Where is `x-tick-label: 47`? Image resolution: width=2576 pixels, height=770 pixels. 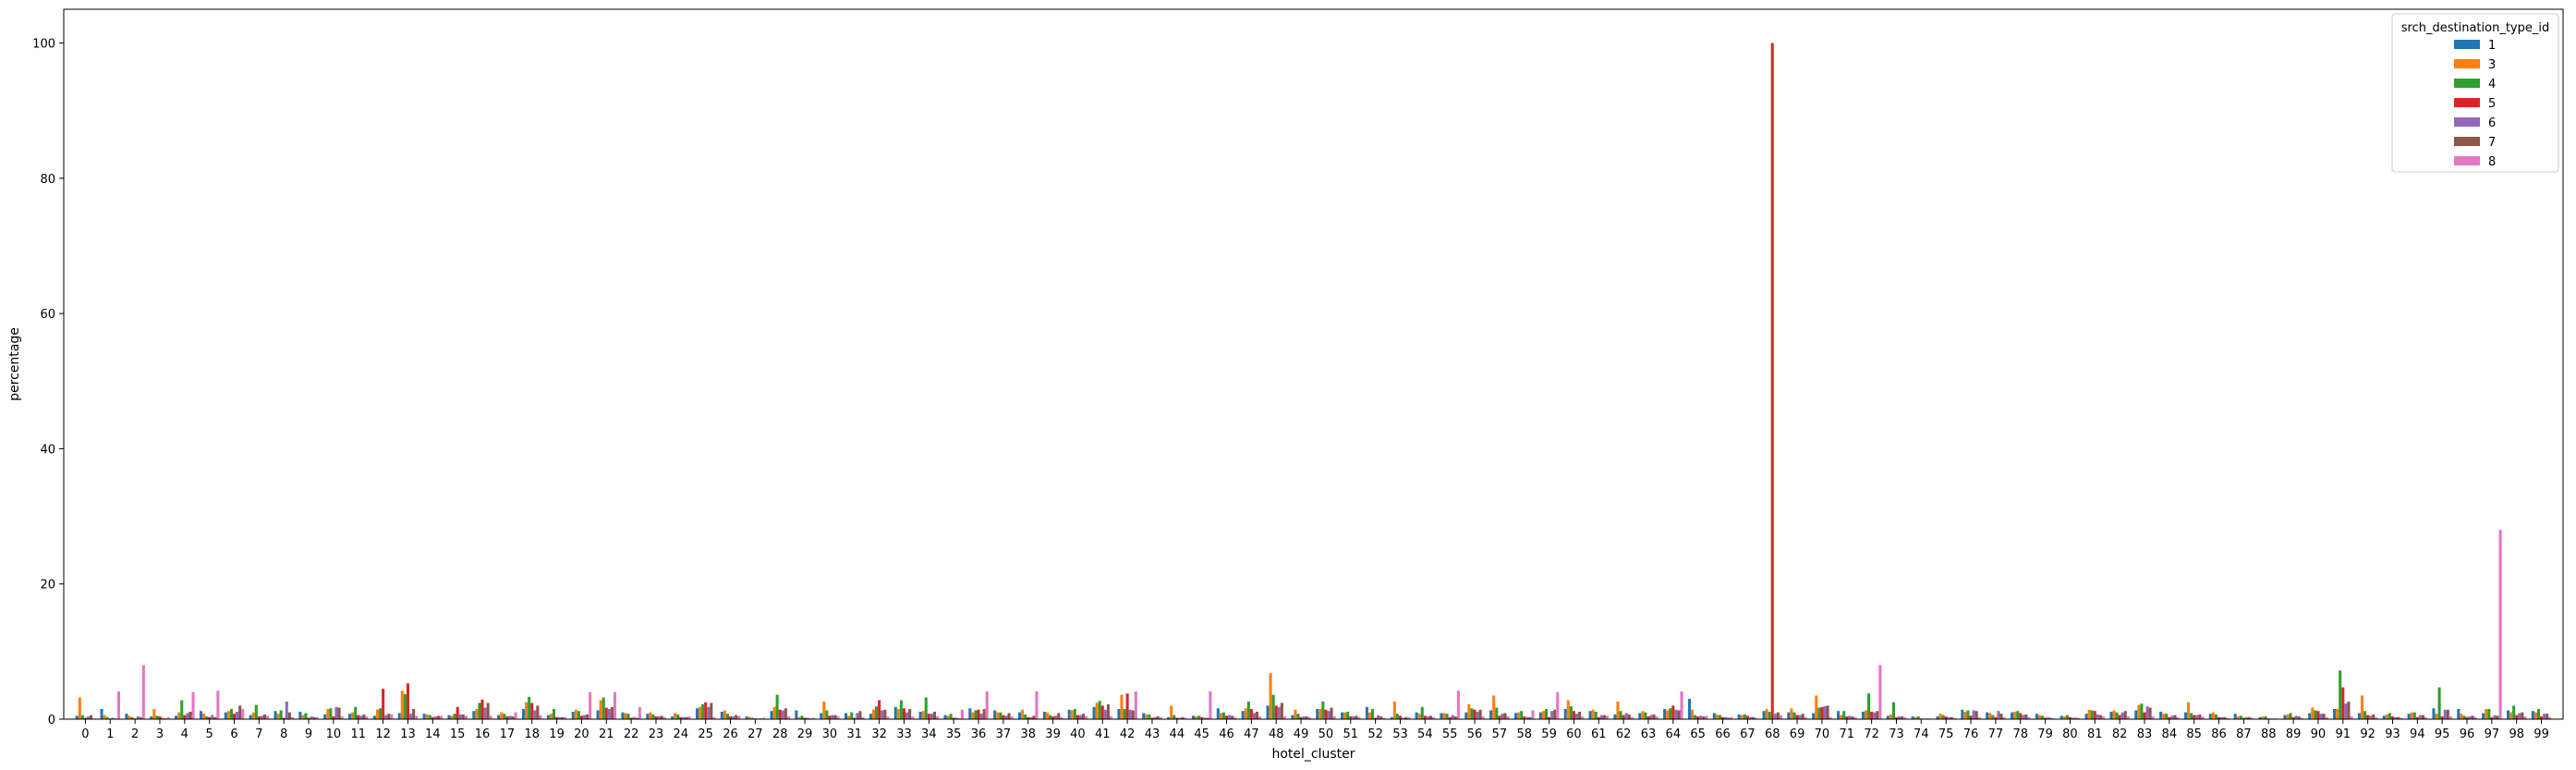
x-tick-label: 47 is located at coordinates (1251, 734).